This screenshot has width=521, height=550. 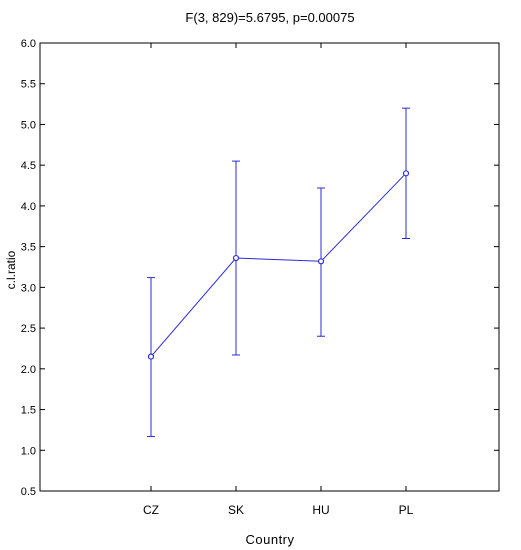 I want to click on y-tick-label: 4.0, so click(x=28, y=207).